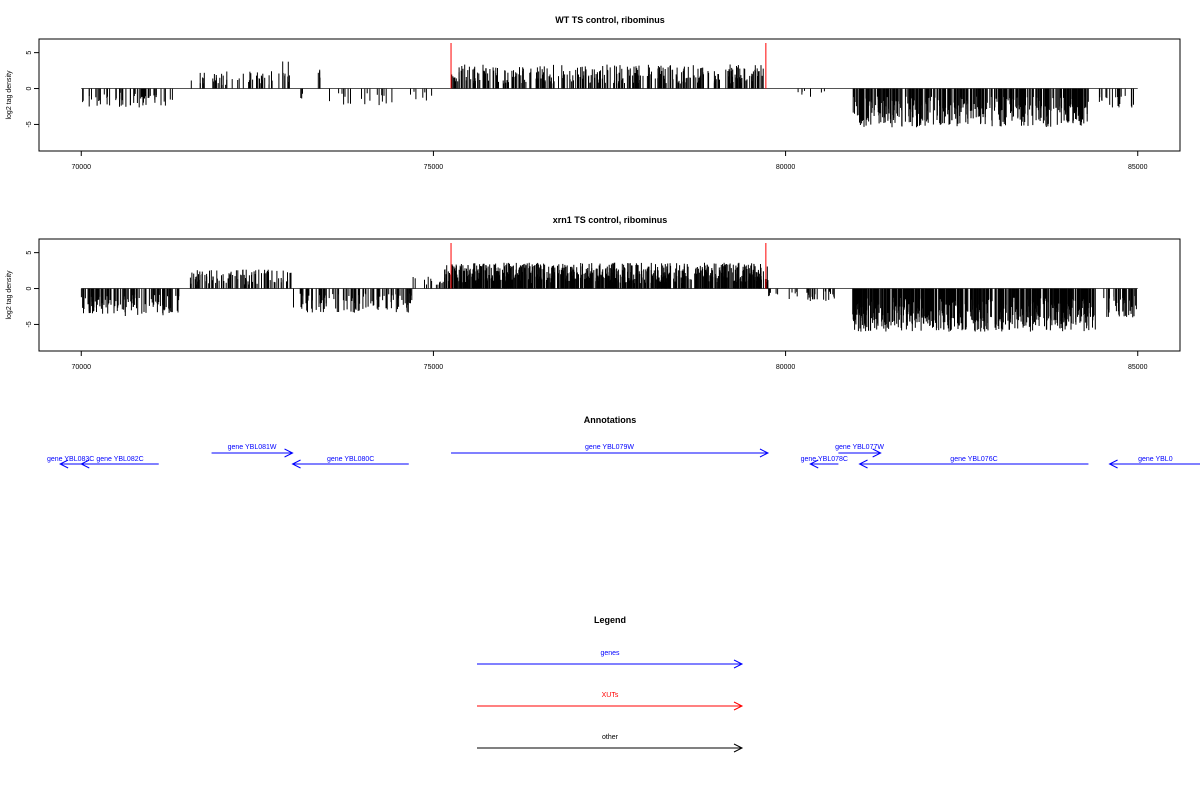  I want to click on gene-arrow: gene YBL082C, so click(119, 462).